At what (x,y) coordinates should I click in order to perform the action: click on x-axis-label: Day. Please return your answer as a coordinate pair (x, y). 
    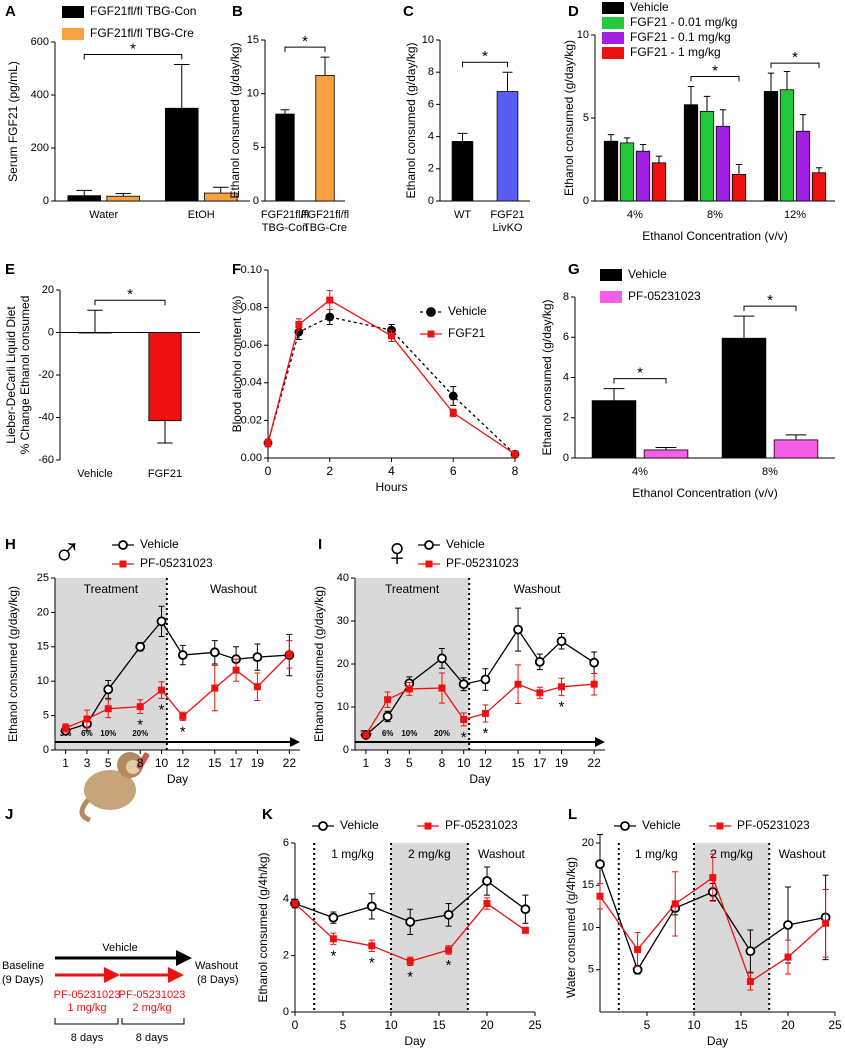
    Looking at the image, I should click on (717, 1041).